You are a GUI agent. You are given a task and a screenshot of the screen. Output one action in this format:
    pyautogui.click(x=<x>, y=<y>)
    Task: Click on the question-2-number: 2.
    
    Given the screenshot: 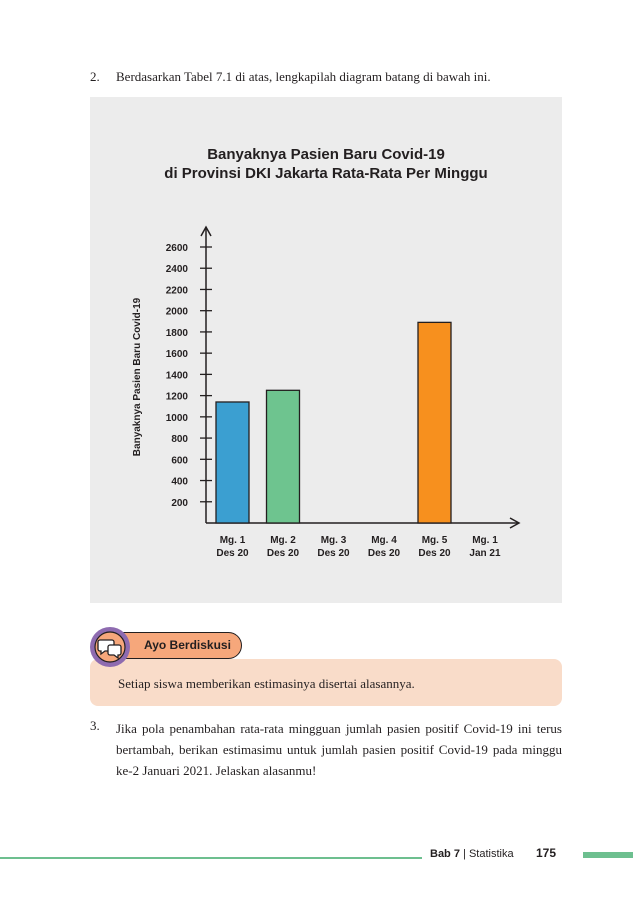 What is the action you would take?
    pyautogui.click(x=95, y=76)
    